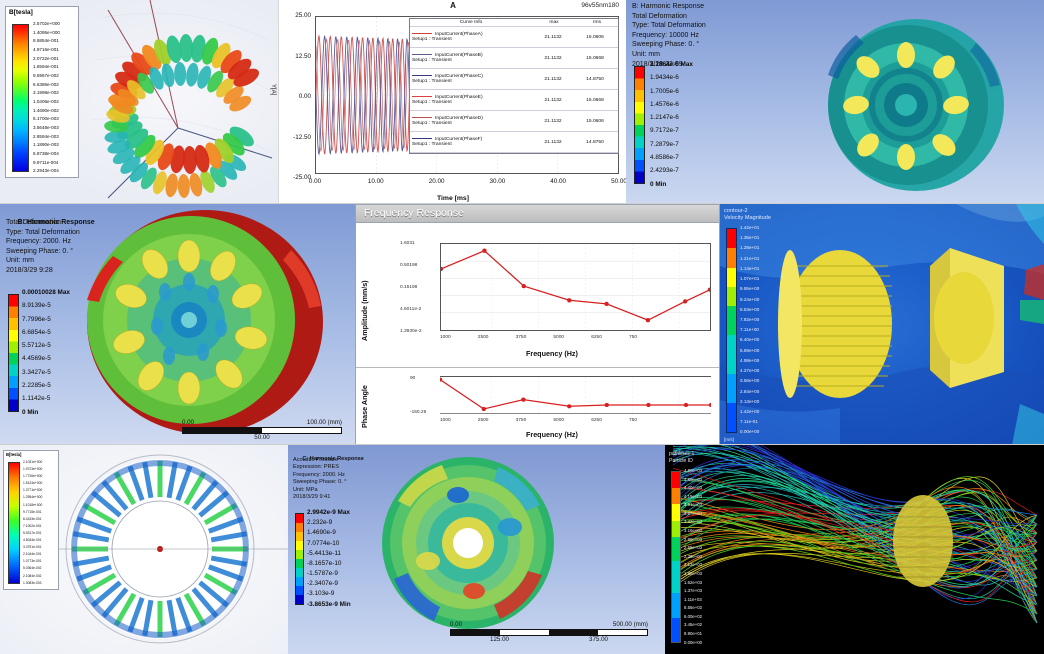  I want to click on pathlines-value-2: 4.40e+03, so click(693, 488).